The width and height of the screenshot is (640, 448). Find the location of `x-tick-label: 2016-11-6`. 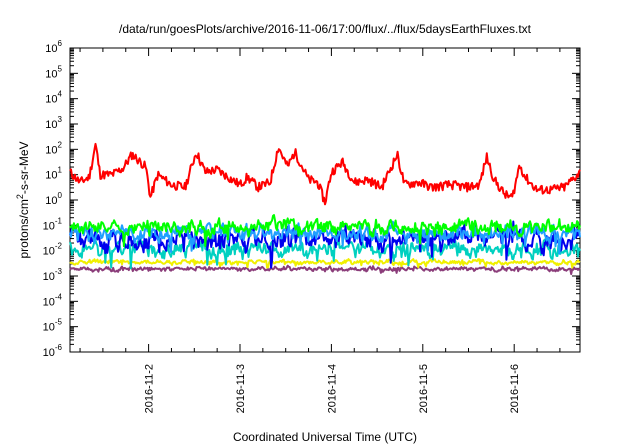

x-tick-label: 2016-11-6 is located at coordinates (515, 388).